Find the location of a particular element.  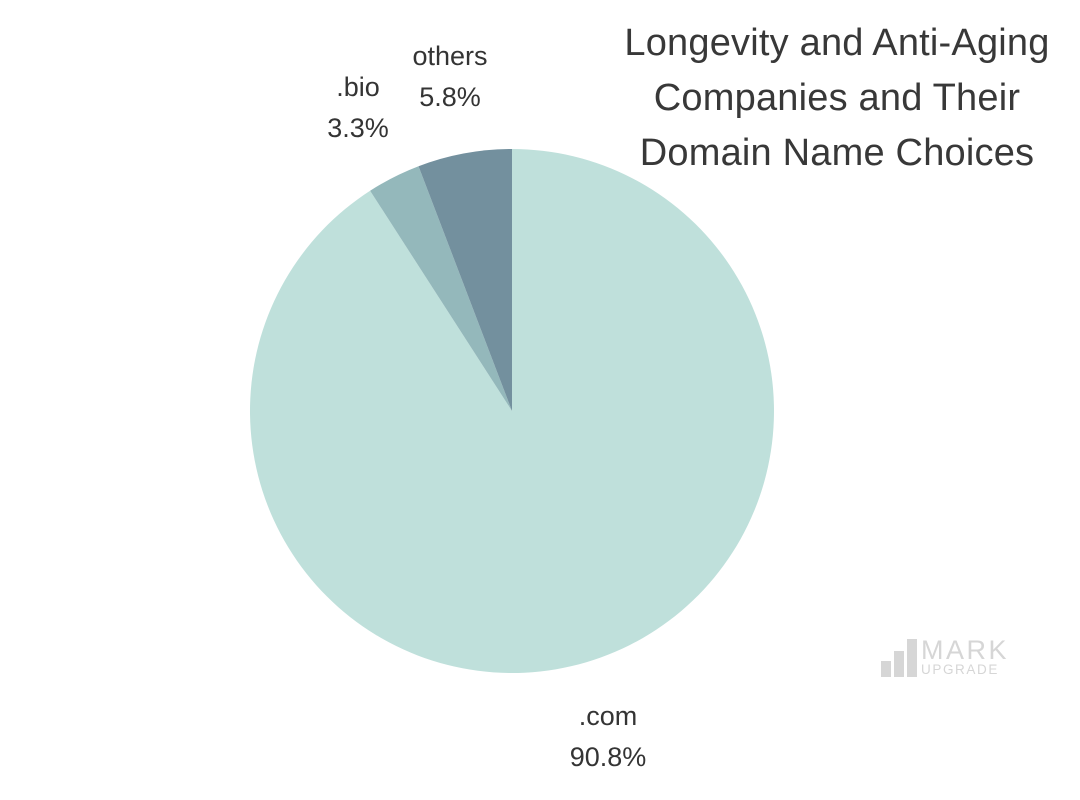

chart-title-line-2: Companies and Their is located at coordinates (837, 98).